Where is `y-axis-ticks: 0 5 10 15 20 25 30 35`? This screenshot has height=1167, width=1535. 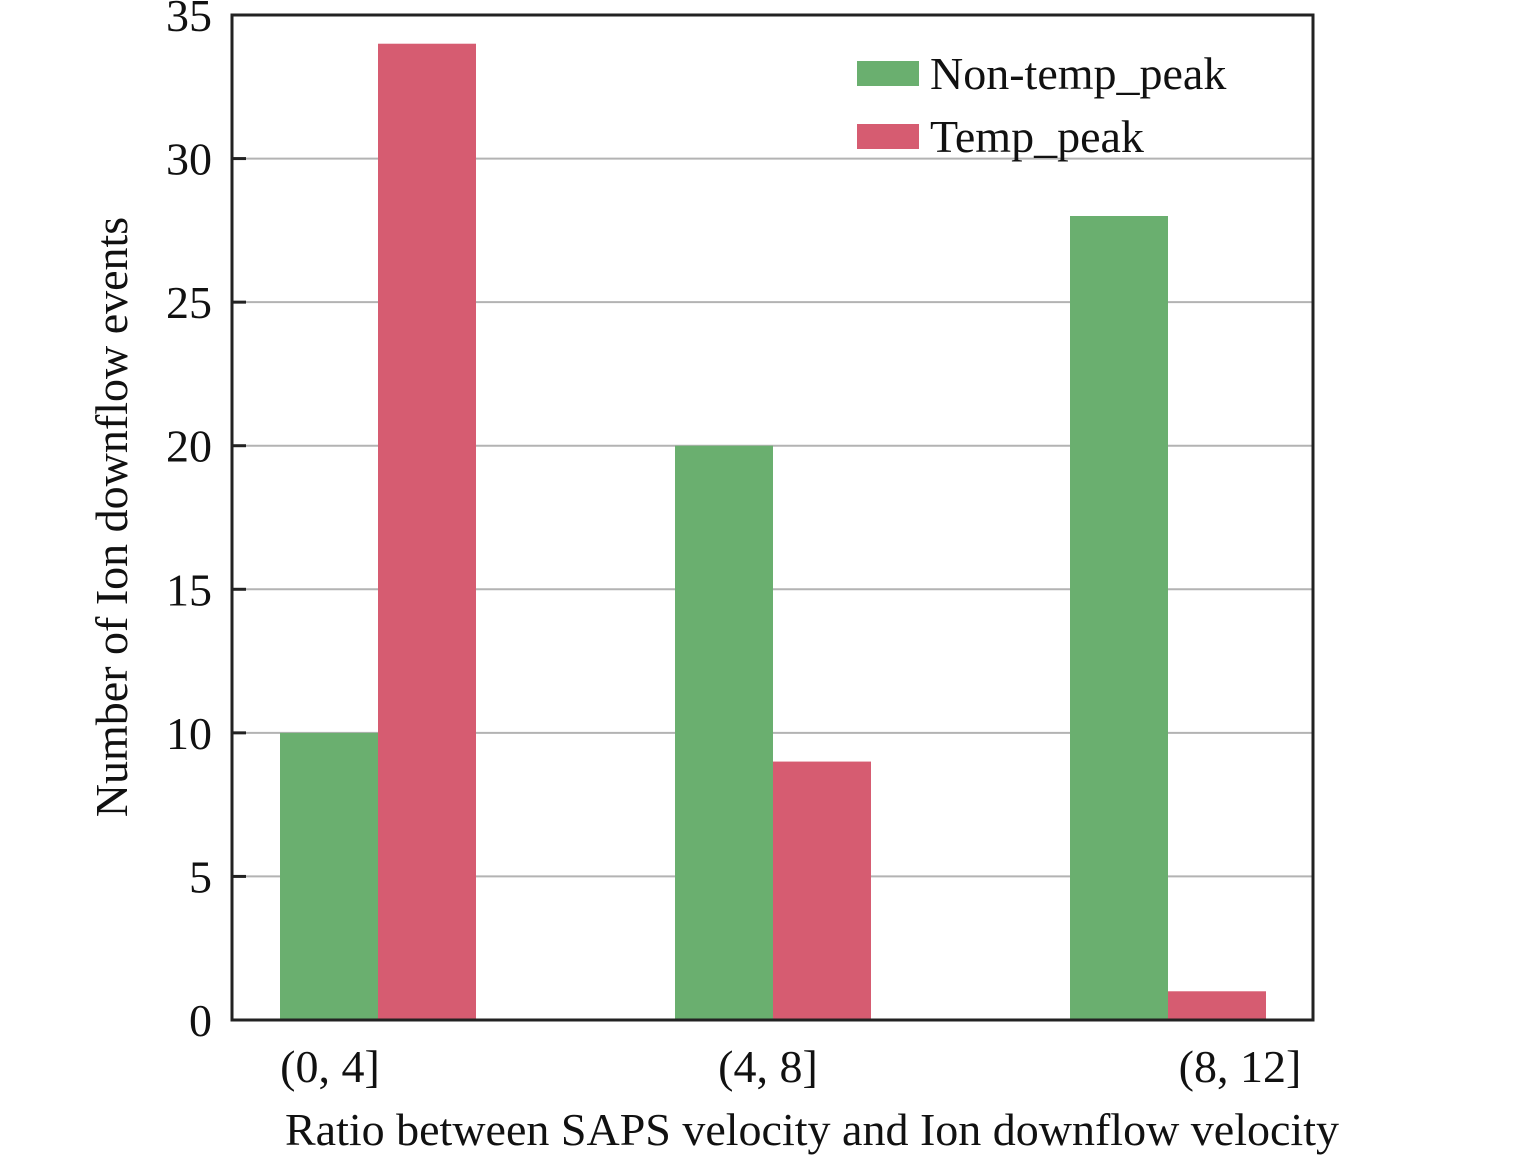 y-axis-ticks: 0 5 10 15 20 25 30 35 is located at coordinates (206, 523).